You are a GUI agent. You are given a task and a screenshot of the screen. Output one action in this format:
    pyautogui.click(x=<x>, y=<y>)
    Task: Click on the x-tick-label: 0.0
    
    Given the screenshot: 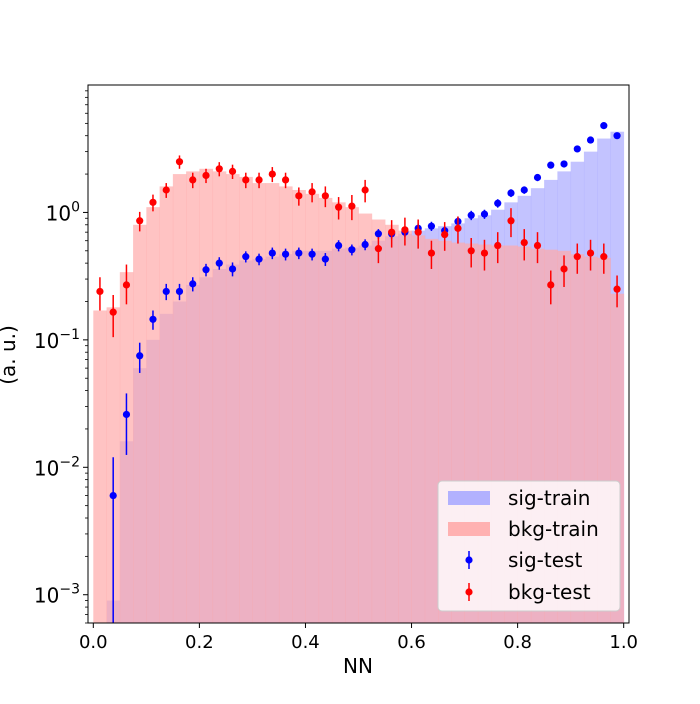 What is the action you would take?
    pyautogui.click(x=93, y=642)
    